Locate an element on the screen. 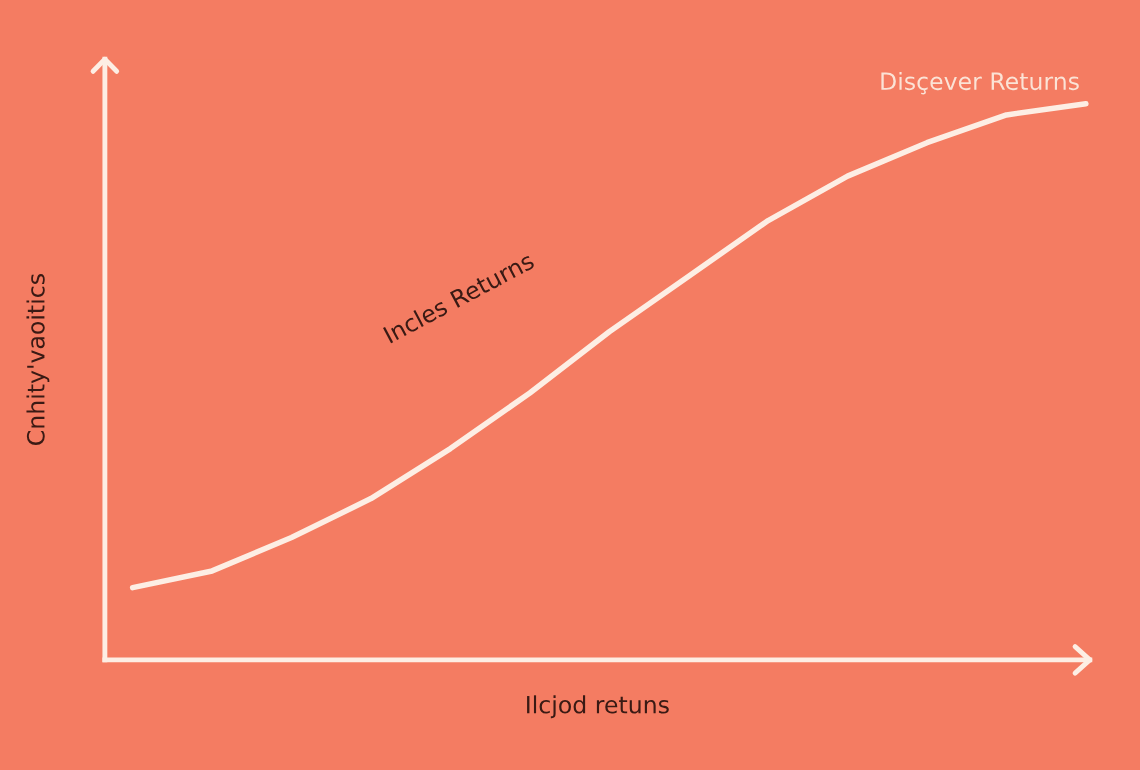 This screenshot has width=1140, height=770. x-axis-title: Ilcjod retuns is located at coordinates (598, 707).